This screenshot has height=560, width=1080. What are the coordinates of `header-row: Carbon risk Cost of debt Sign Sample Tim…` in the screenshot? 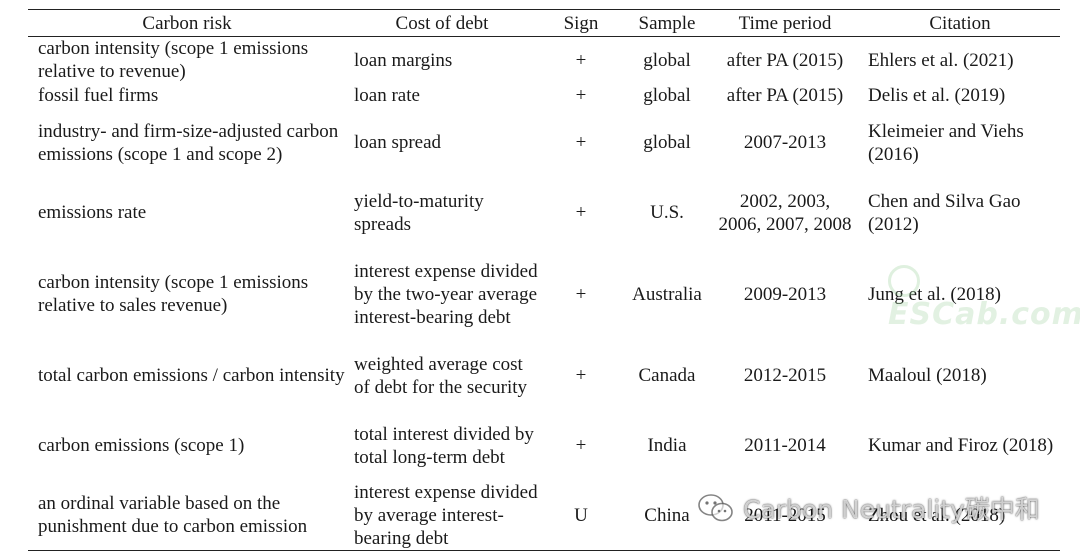 It's located at (544, 23).